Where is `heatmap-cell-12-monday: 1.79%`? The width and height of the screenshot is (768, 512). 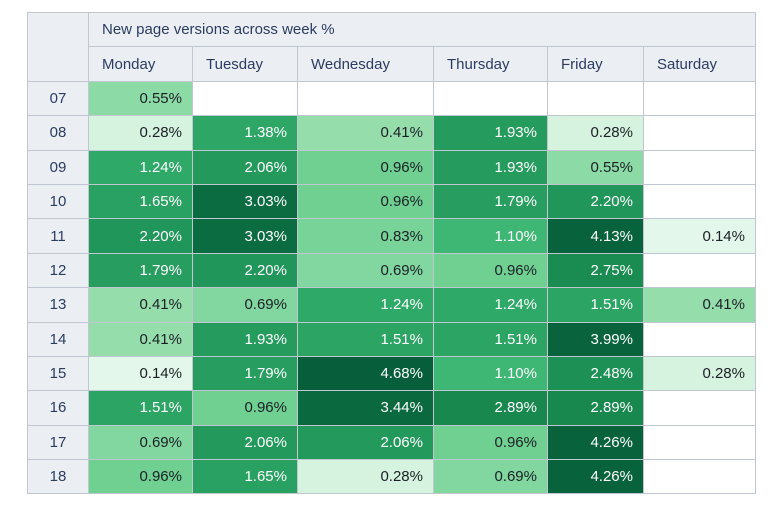 heatmap-cell-12-monday: 1.79% is located at coordinates (140, 270).